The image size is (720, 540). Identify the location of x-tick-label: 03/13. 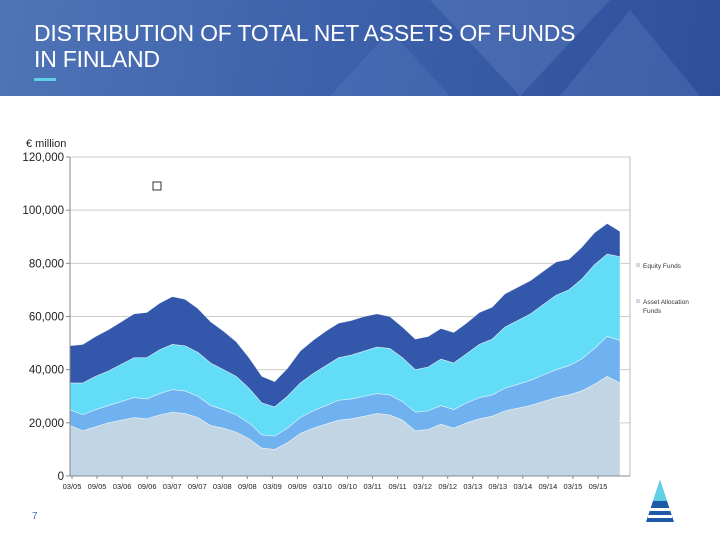
(472, 486).